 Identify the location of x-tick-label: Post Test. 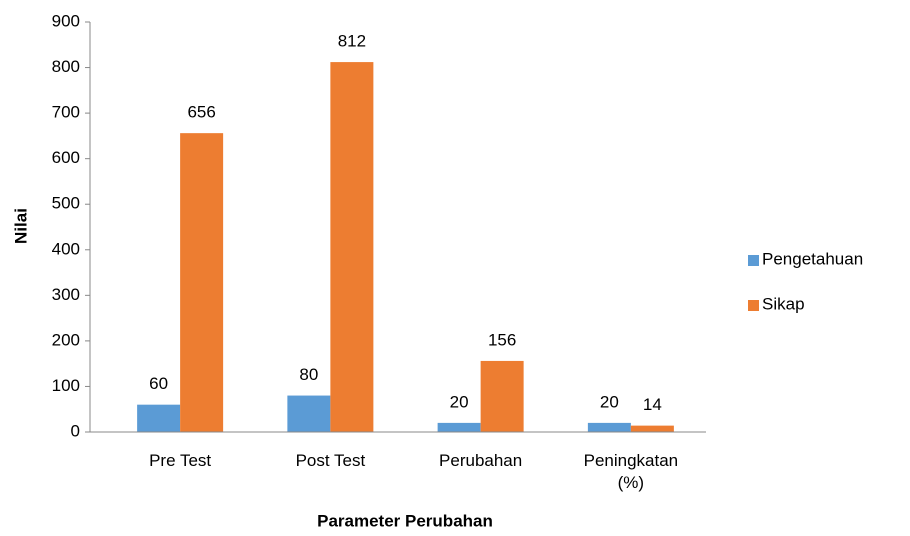
(330, 460).